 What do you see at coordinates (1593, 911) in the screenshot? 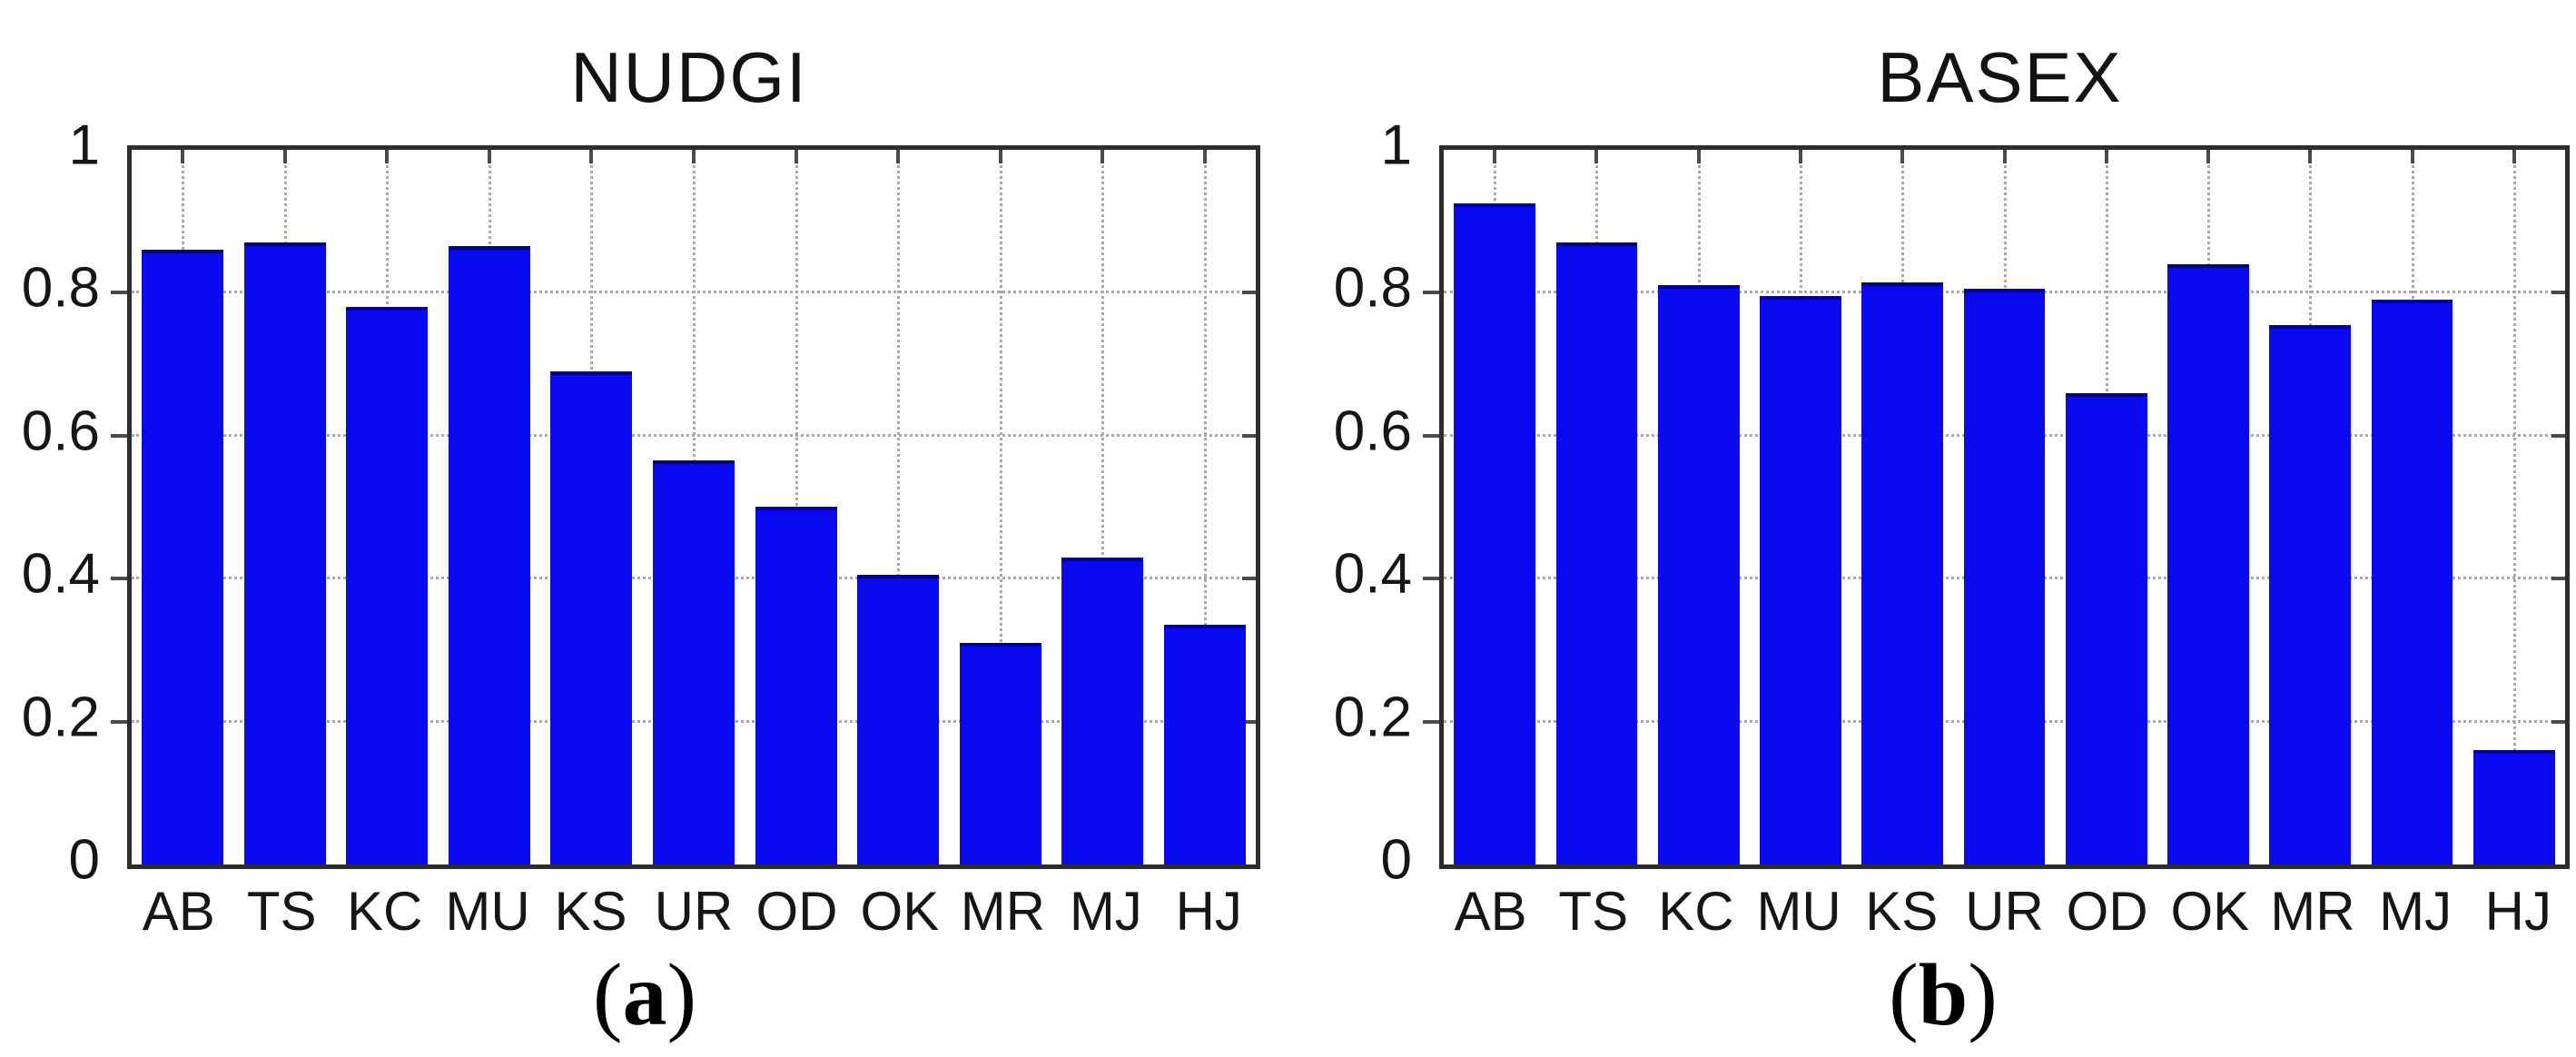
I see `x-category-label: TS` at bounding box center [1593, 911].